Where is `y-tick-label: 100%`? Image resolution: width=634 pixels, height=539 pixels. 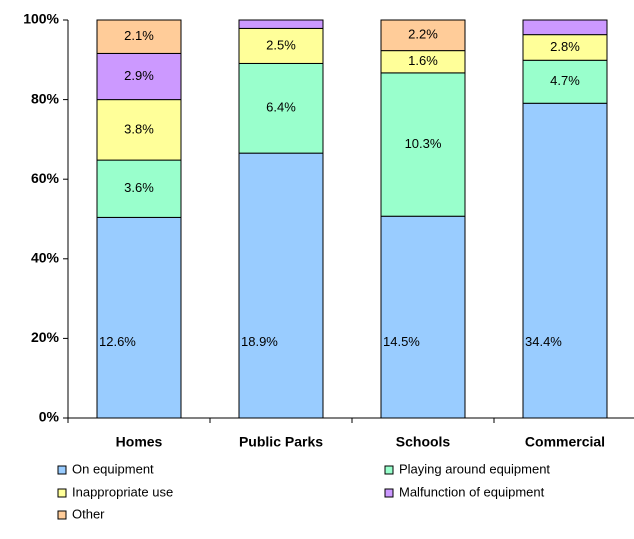 y-tick-label: 100% is located at coordinates (41, 19).